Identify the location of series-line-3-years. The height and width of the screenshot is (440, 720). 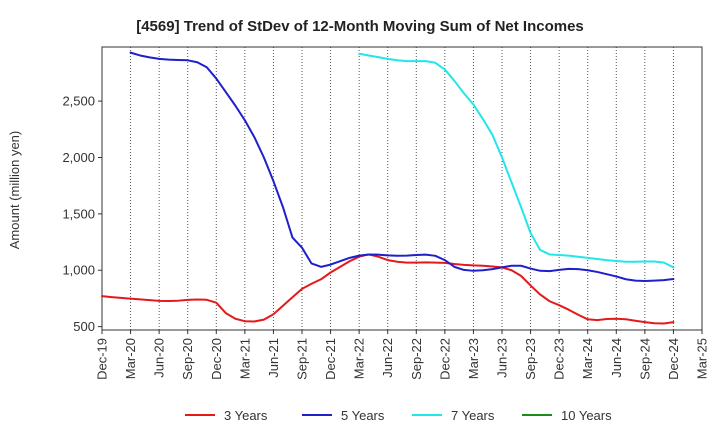
(388, 289).